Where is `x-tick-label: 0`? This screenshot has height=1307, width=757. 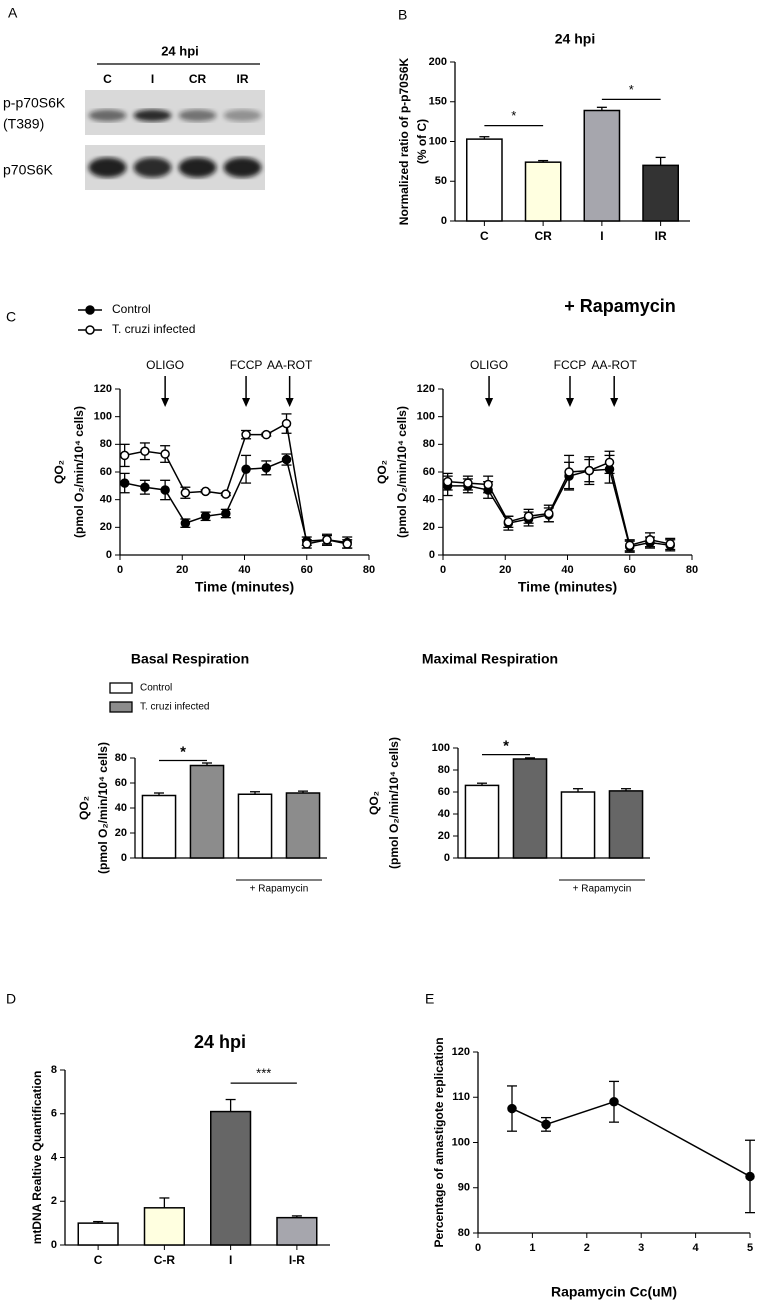 x-tick-label: 0 is located at coordinates (478, 1248).